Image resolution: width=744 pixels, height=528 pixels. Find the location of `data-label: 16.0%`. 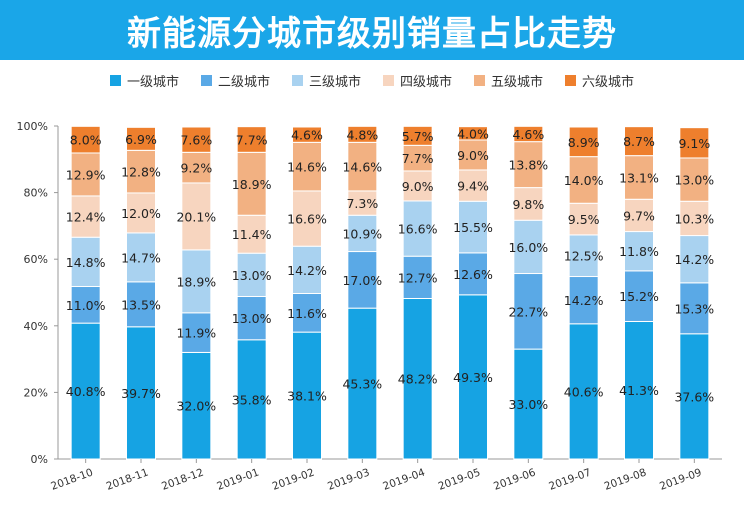

data-label: 16.0% is located at coordinates (528, 247).